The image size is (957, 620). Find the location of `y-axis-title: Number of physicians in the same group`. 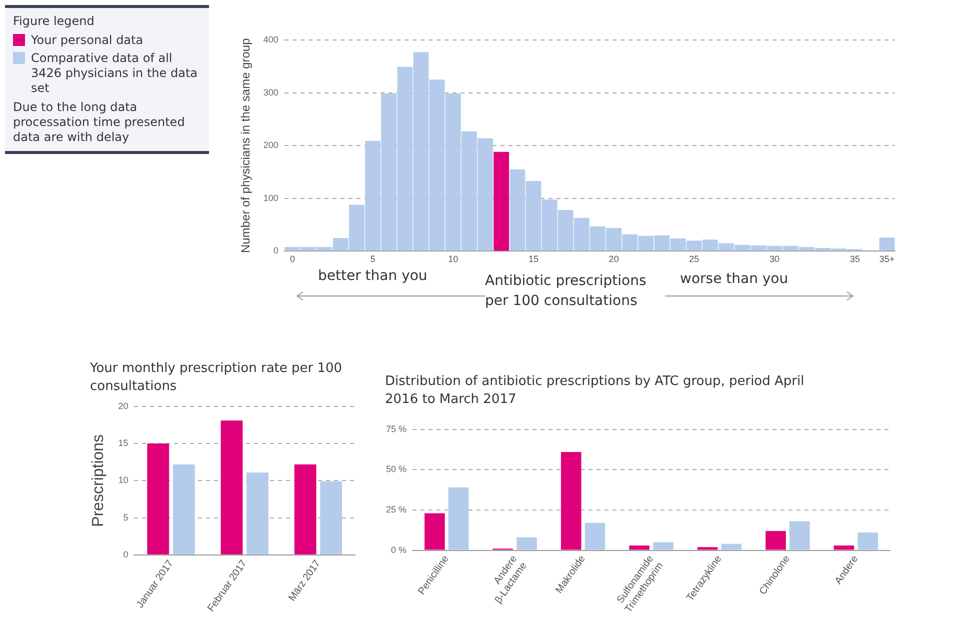

y-axis-title: Number of physicians in the same group is located at coordinates (245, 145).